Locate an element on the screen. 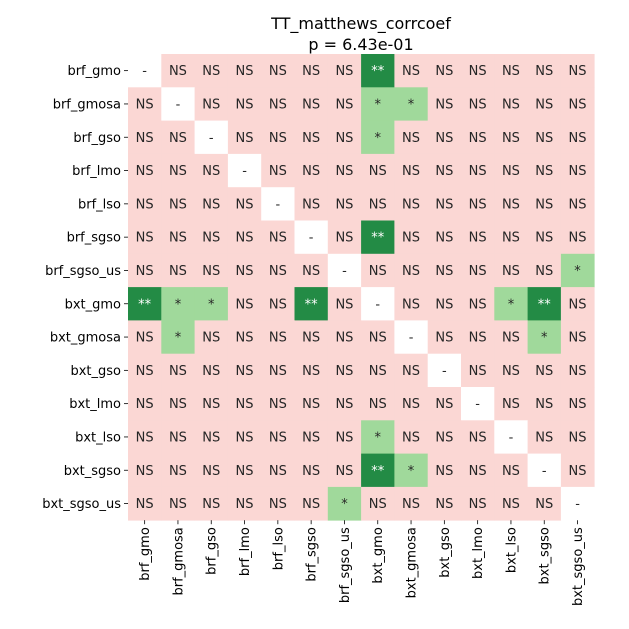 The height and width of the screenshot is (629, 629). cell-brf-lso-brf-sgso is located at coordinates (311, 204).